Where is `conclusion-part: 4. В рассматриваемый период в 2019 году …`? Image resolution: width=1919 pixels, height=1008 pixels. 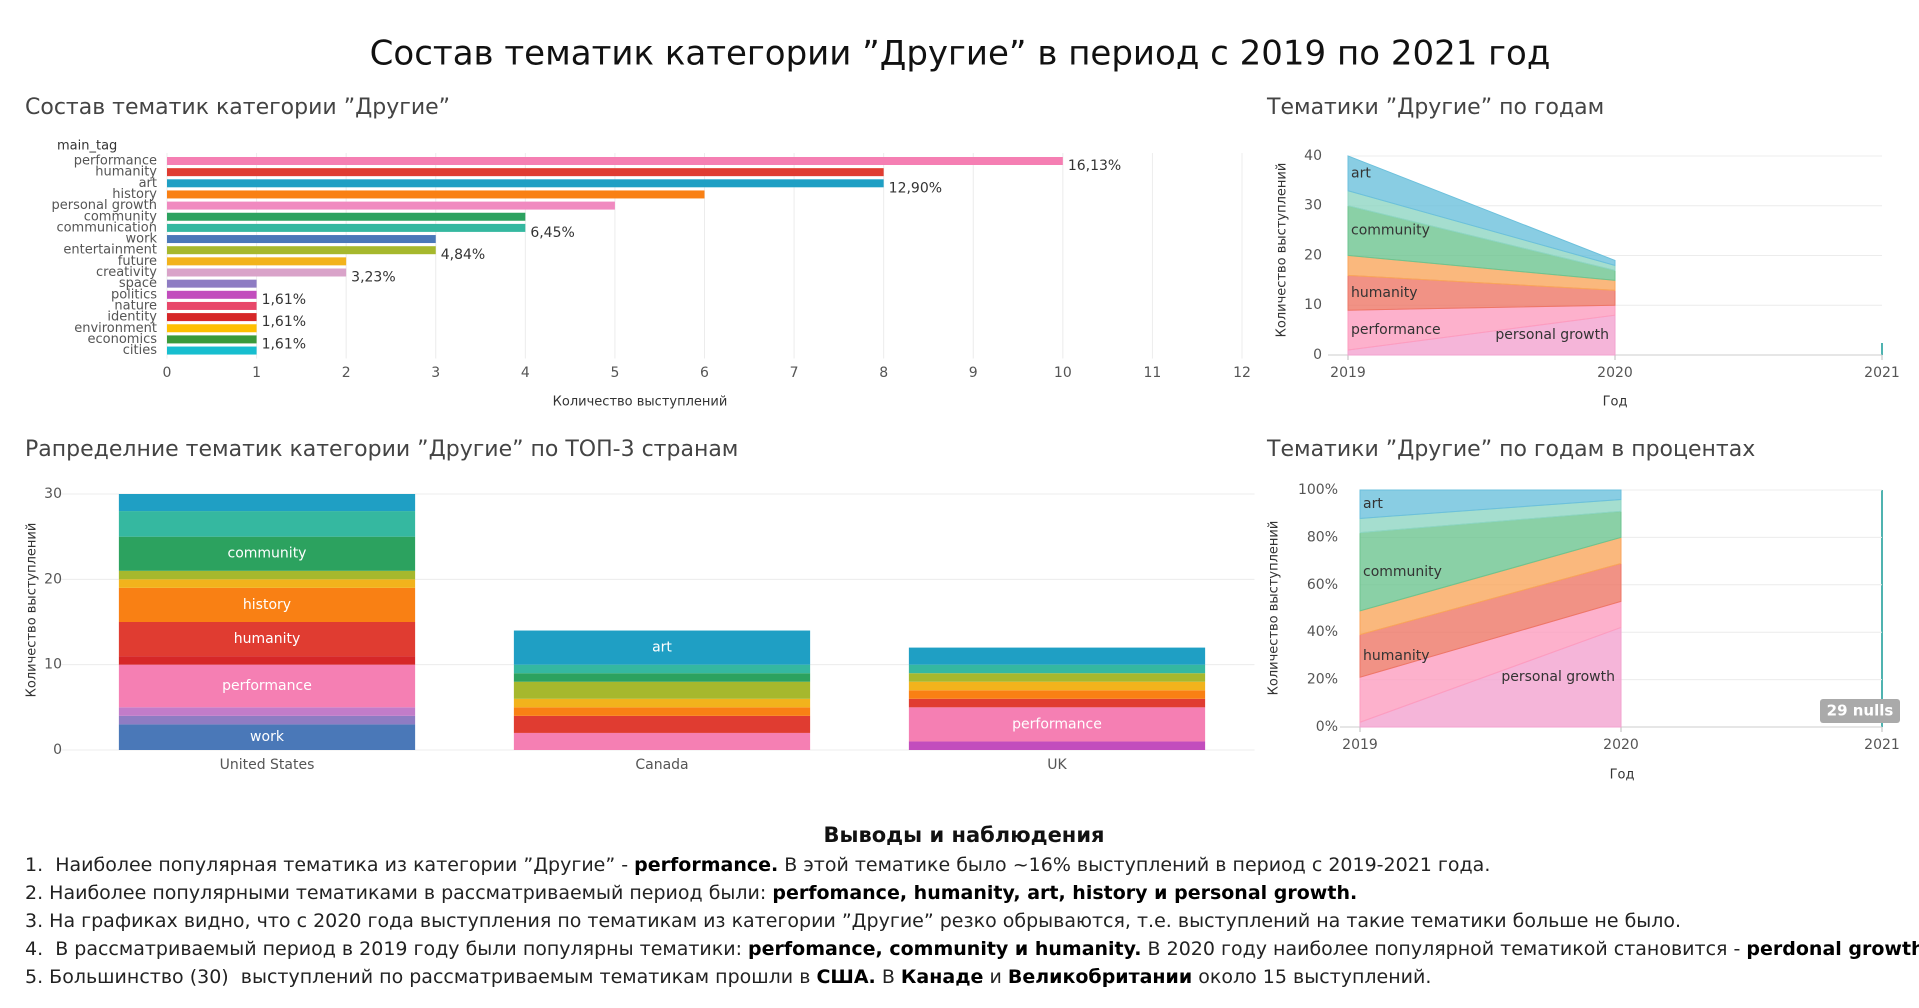
conclusion-part: 4. В рассматриваемый период в 2019 году … is located at coordinates (386, 949).